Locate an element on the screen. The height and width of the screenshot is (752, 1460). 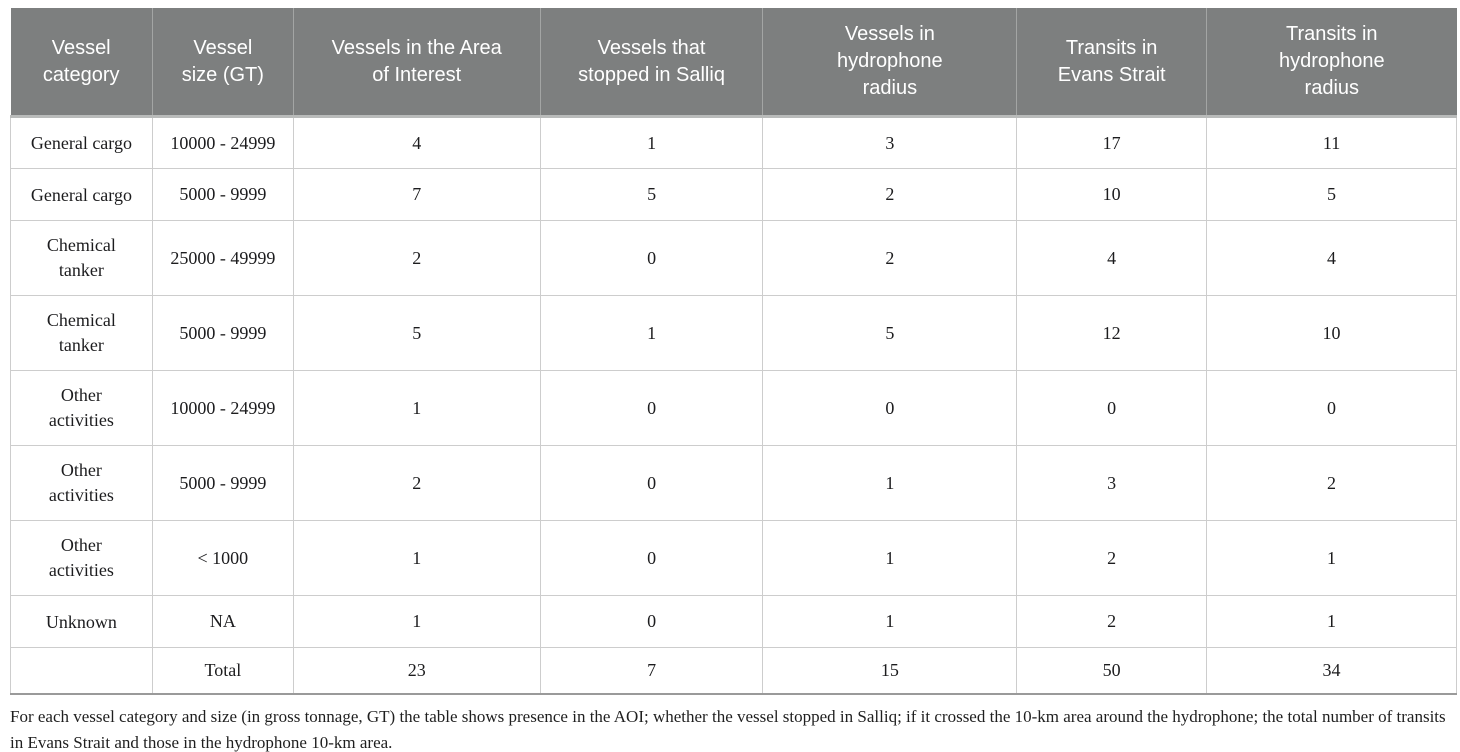
column-header-label: Transits in hydrophone radius is located at coordinates (1331, 61).